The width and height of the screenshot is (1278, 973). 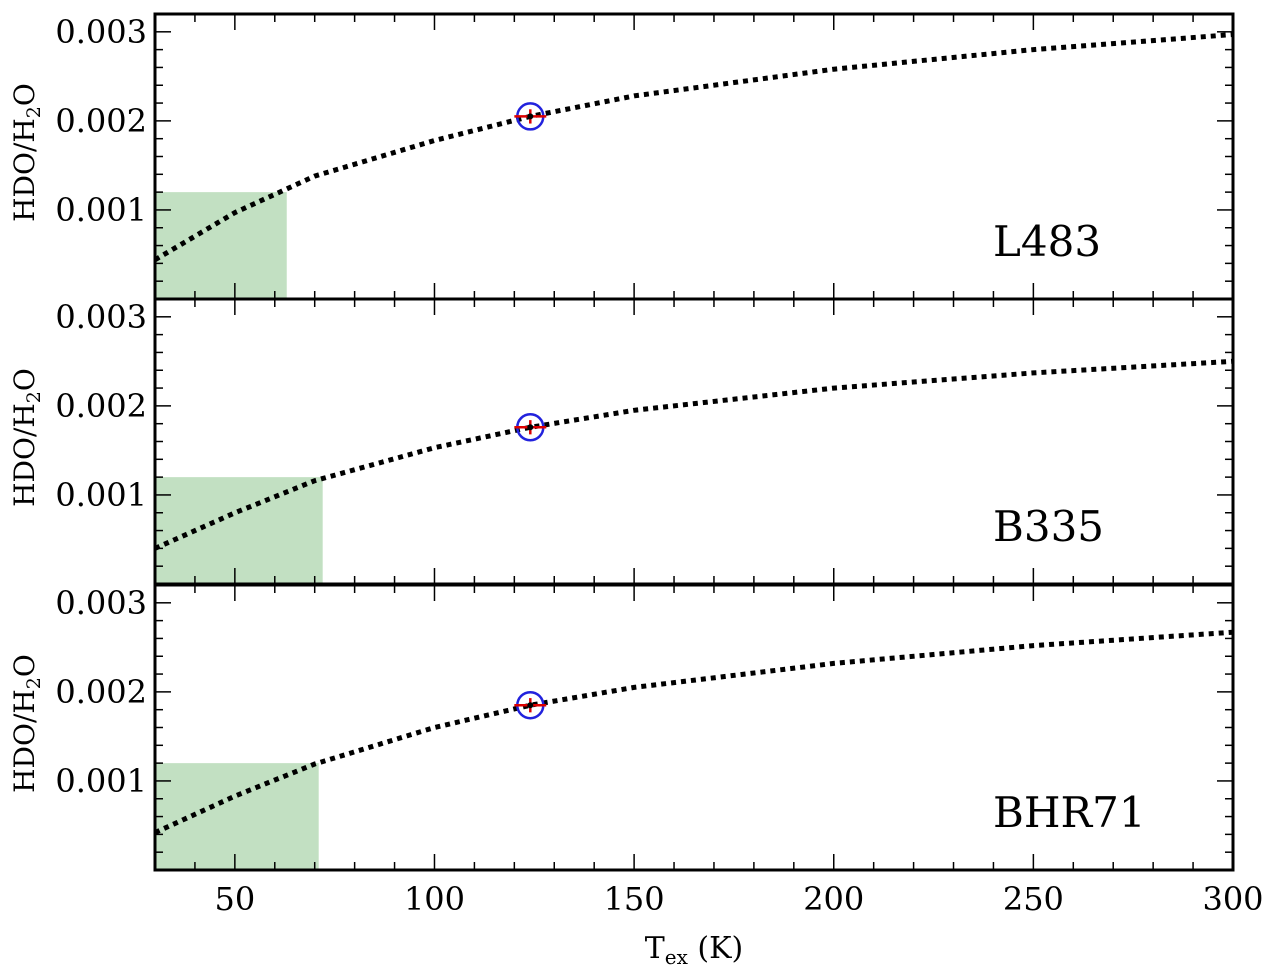 I want to click on x-tick-label: 150, so click(x=634, y=899).